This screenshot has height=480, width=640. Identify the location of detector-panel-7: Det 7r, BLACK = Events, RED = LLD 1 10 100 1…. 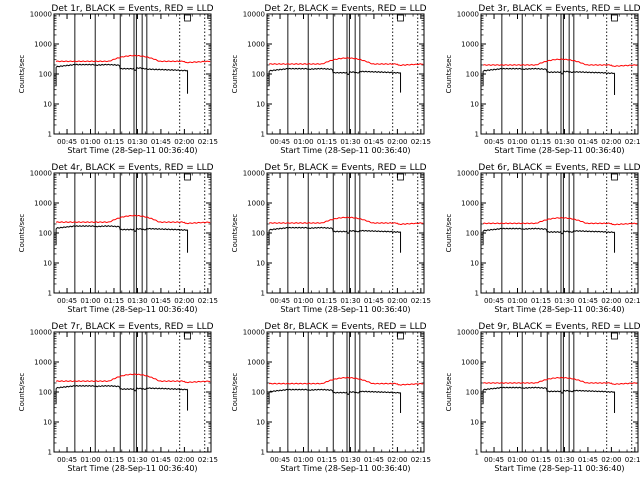
(118, 397).